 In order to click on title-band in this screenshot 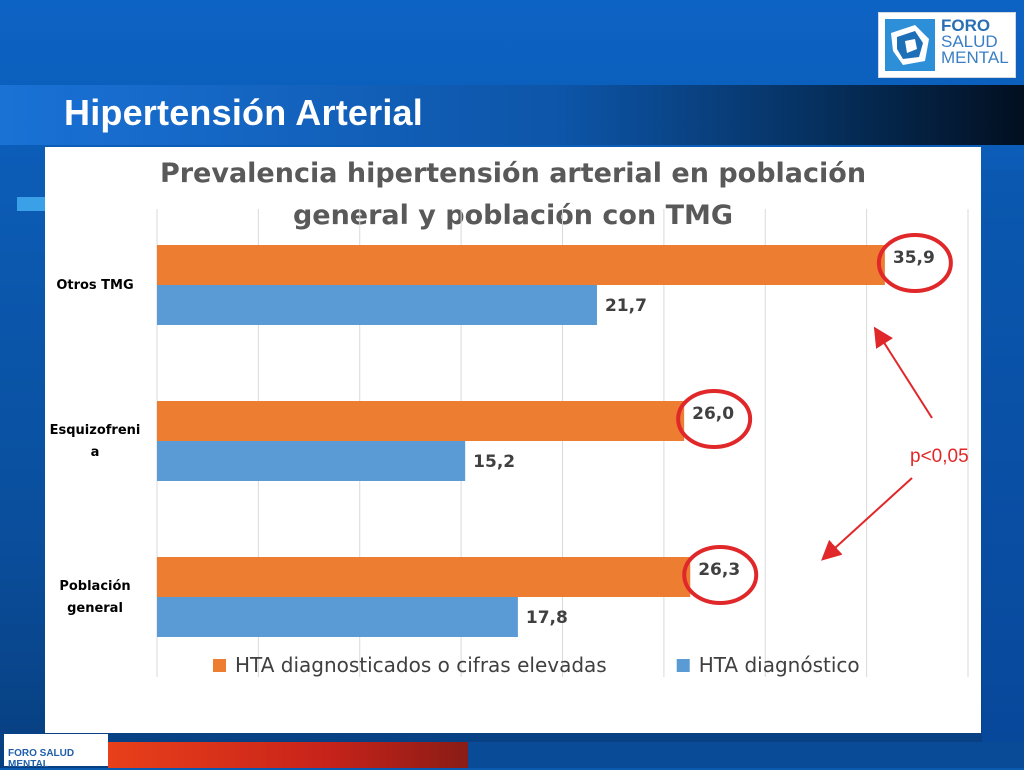, I will do `click(512, 115)`.